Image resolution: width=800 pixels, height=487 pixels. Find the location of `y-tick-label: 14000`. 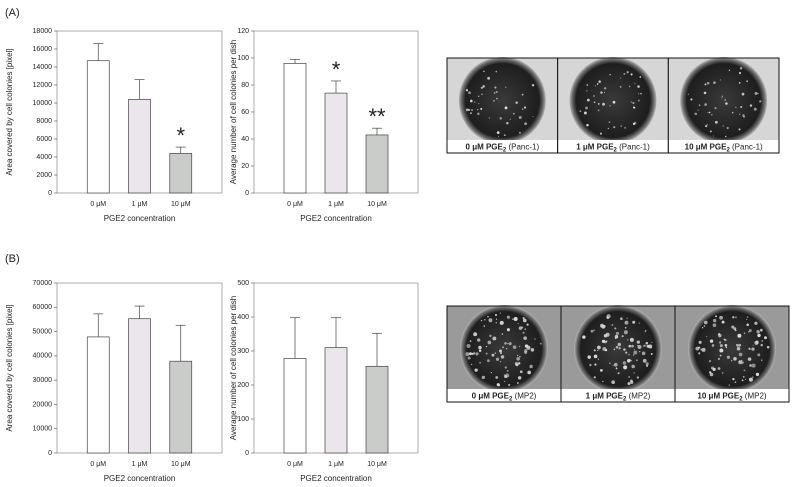

y-tick-label: 14000 is located at coordinates (43, 67).